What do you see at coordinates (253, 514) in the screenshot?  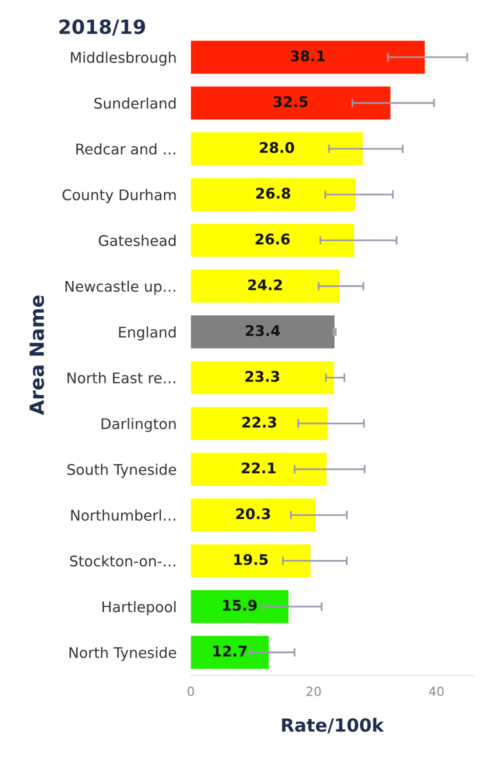 I see `data-label: 20.3` at bounding box center [253, 514].